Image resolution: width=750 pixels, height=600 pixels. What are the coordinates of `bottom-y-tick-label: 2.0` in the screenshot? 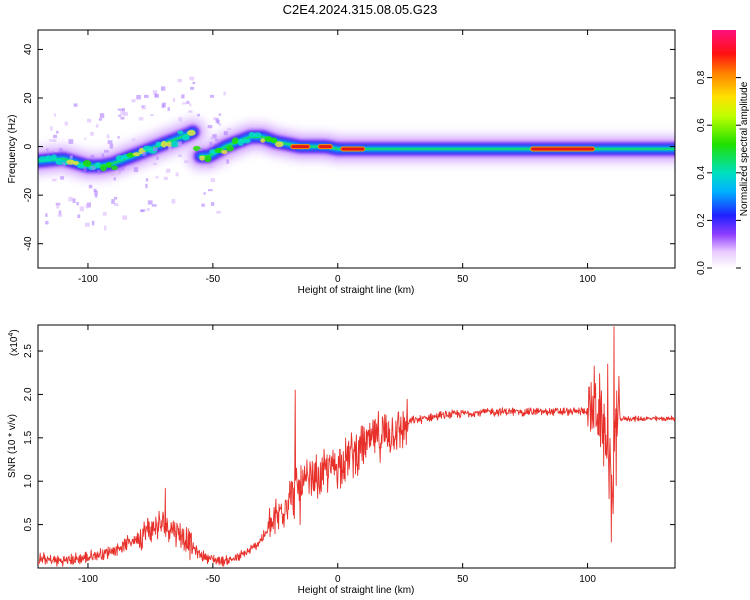 It's located at (28, 394).